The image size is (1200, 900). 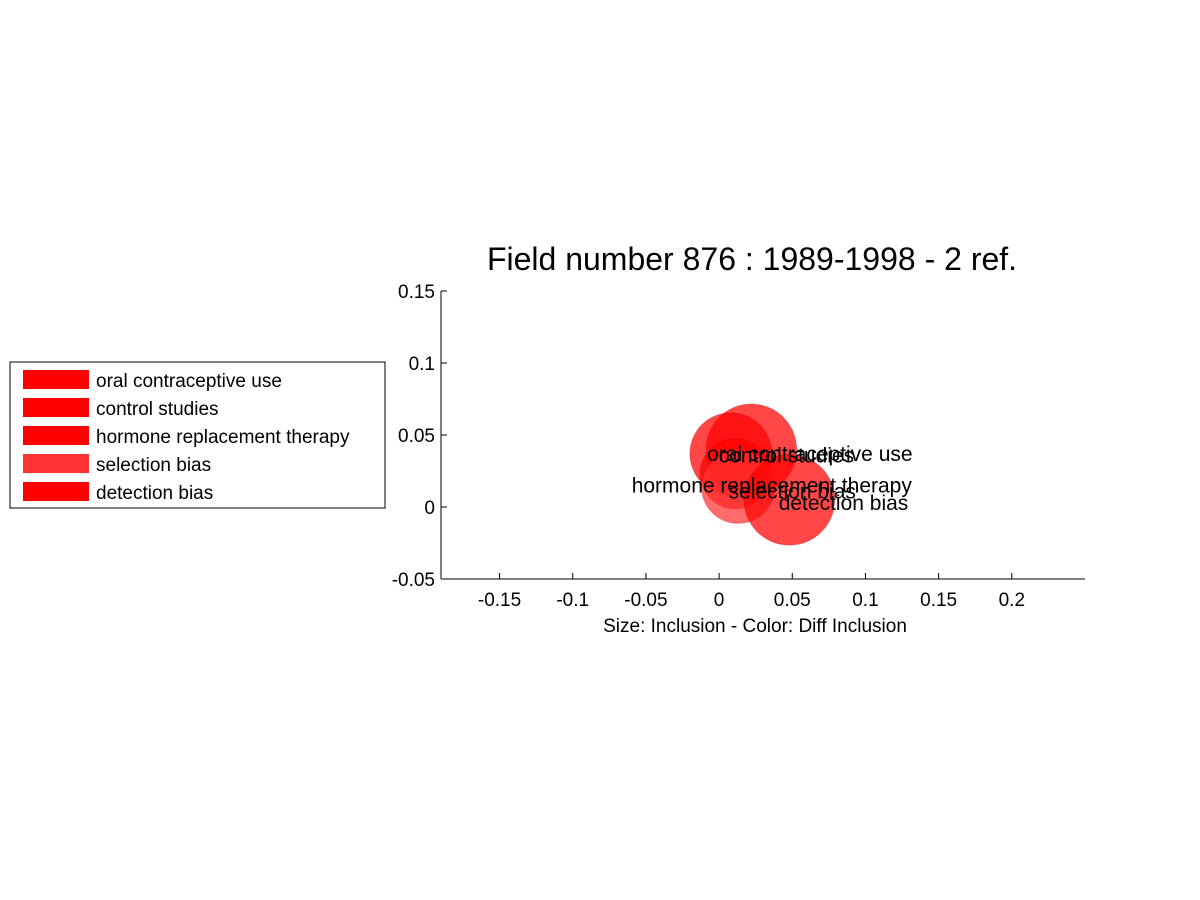 I want to click on x-axis-label: Size: Inclusion - Color: Diff Inclusion, so click(x=755, y=626).